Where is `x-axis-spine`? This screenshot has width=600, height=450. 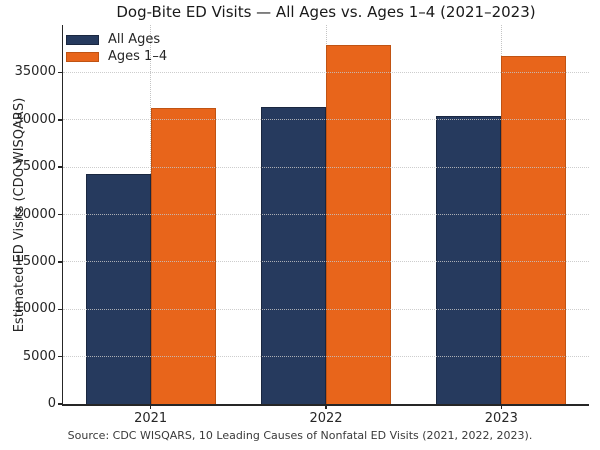 x-axis-spine is located at coordinates (325, 405).